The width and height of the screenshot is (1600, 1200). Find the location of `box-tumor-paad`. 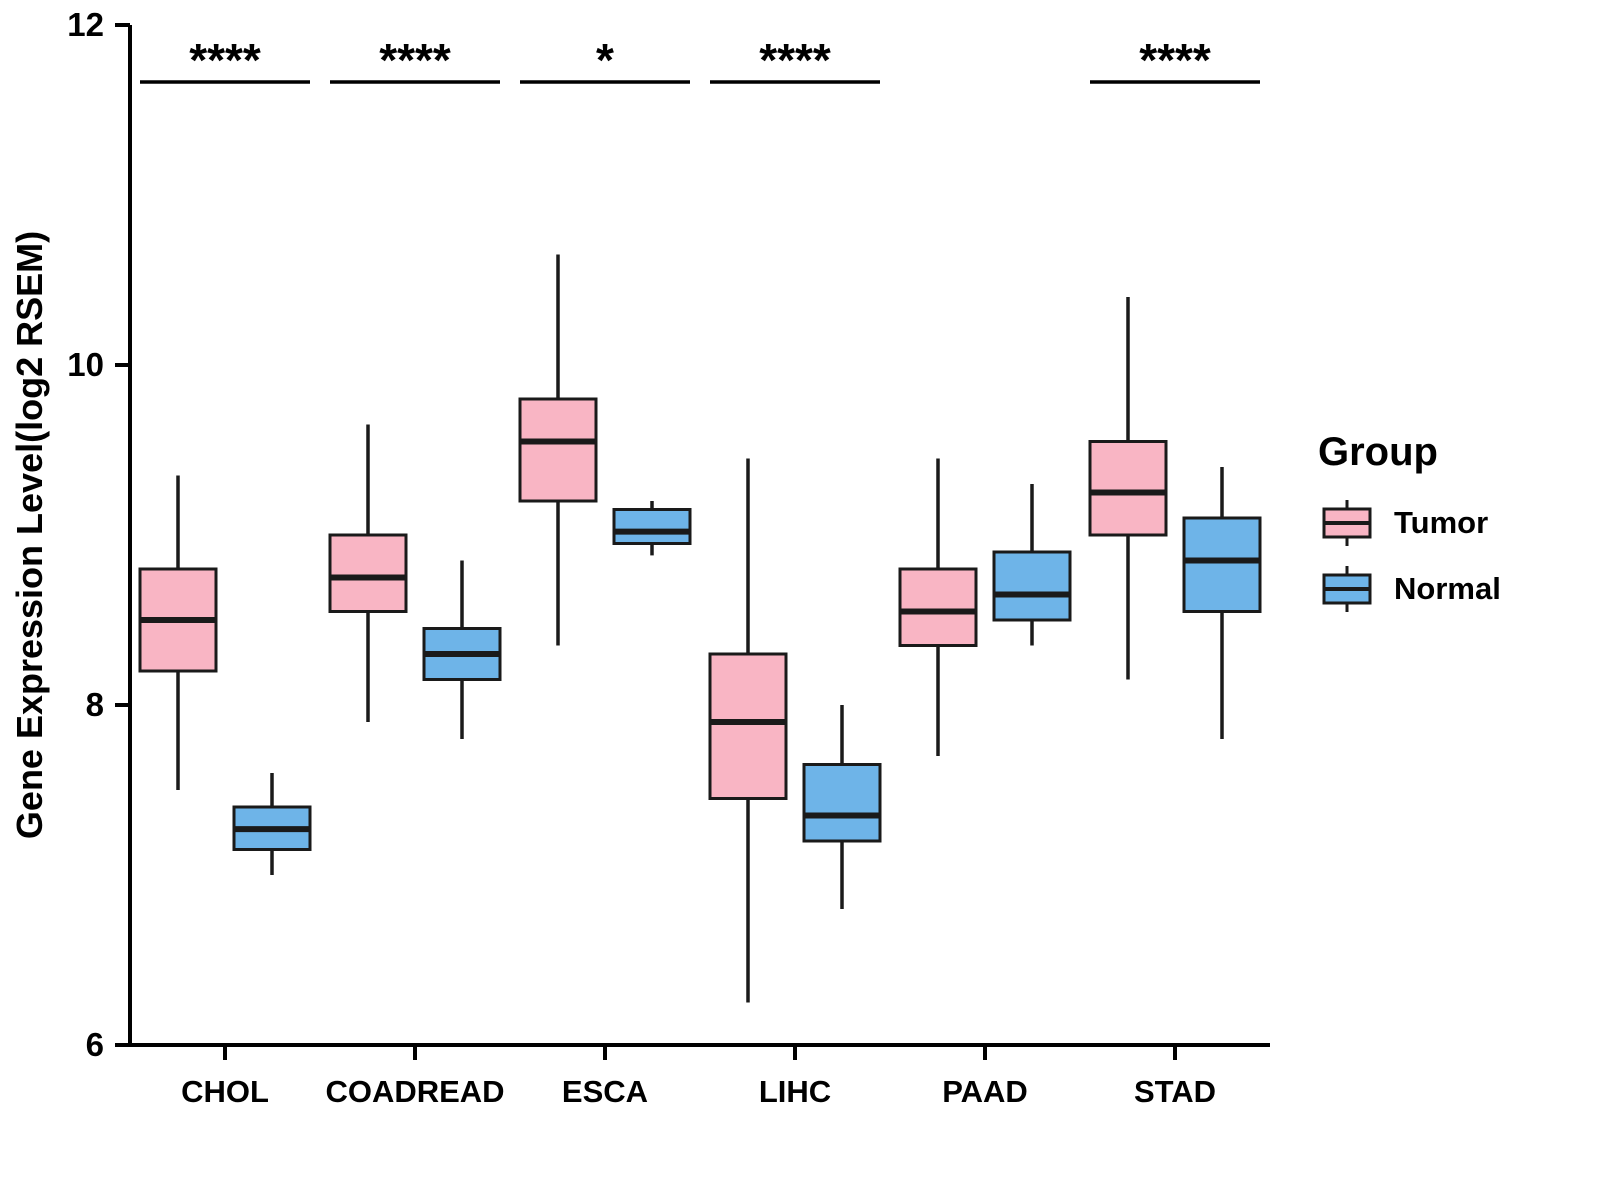

box-tumor-paad is located at coordinates (938, 607).